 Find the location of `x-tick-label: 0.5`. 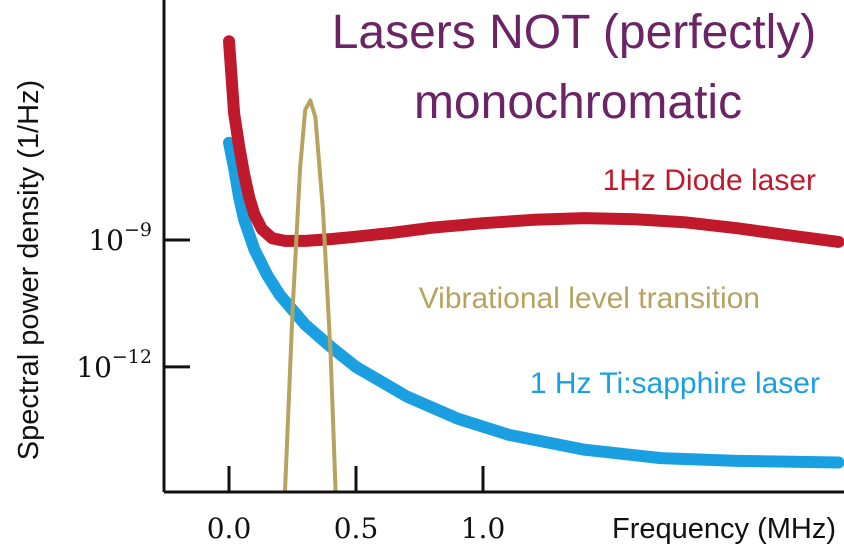

x-tick-label: 0.5 is located at coordinates (356, 528).